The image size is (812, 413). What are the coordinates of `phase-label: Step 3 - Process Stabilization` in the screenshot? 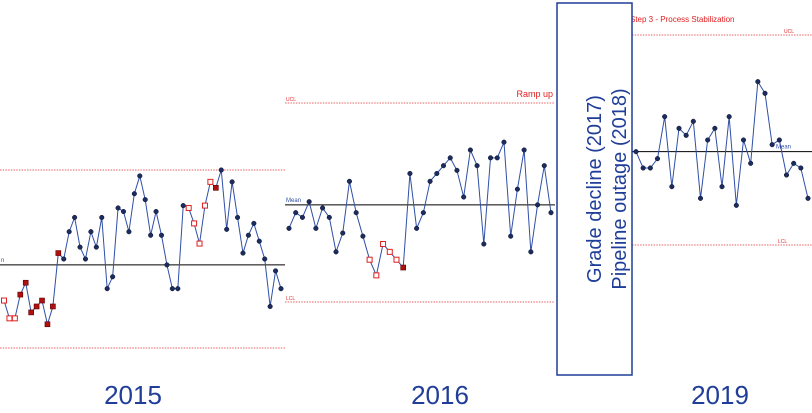 It's located at (682, 19).